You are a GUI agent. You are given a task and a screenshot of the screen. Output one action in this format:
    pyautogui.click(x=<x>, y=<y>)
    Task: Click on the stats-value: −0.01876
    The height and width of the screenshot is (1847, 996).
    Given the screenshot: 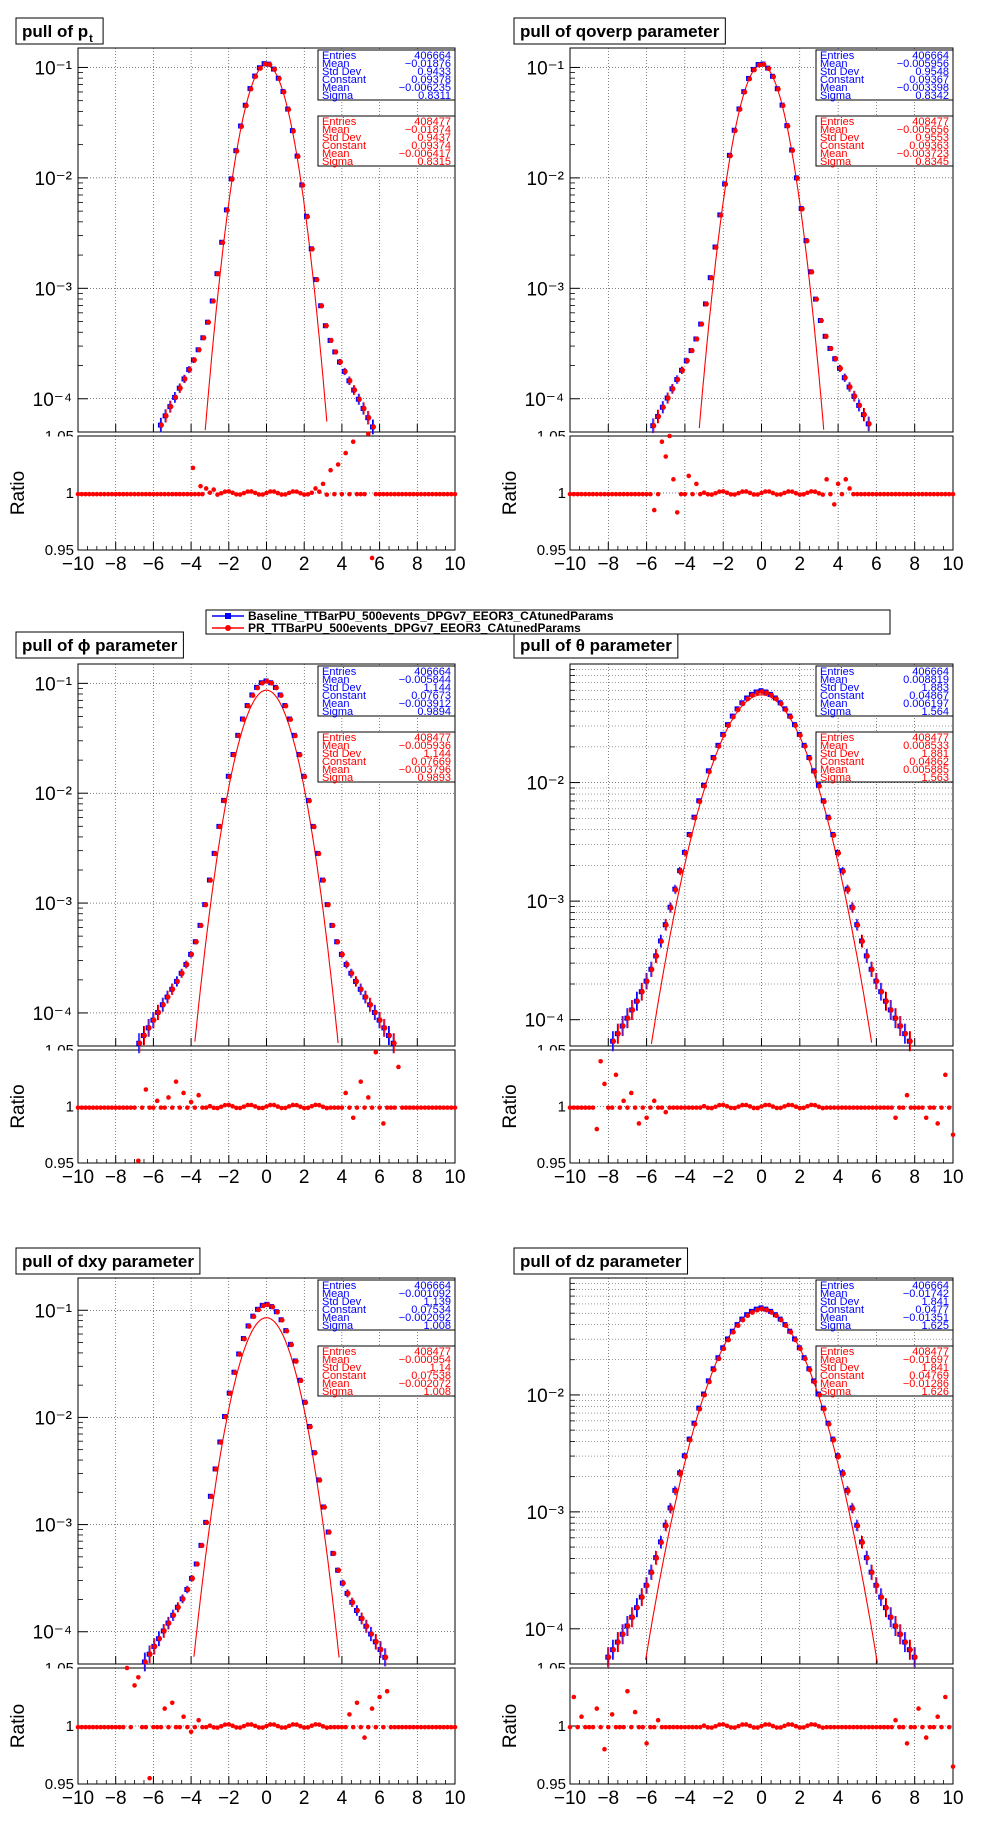 What is the action you would take?
    pyautogui.click(x=428, y=64)
    